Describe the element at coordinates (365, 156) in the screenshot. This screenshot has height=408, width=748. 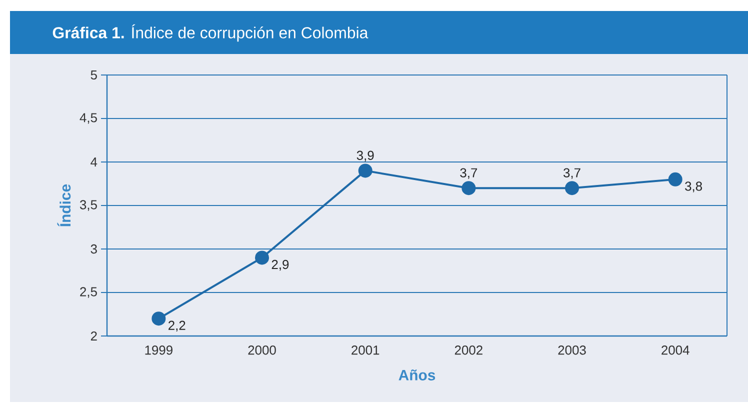
I see `data-label: 3,9` at that location.